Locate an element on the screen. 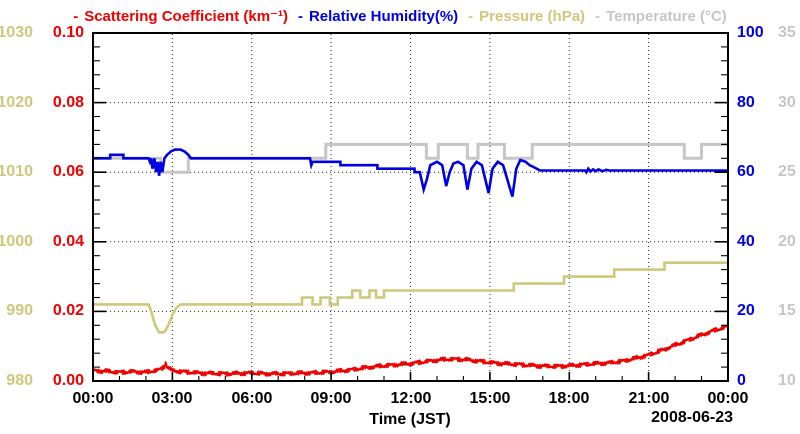 This screenshot has height=434, width=800. legend-item-1: - Relative Humidity(%) is located at coordinates (378, 16).